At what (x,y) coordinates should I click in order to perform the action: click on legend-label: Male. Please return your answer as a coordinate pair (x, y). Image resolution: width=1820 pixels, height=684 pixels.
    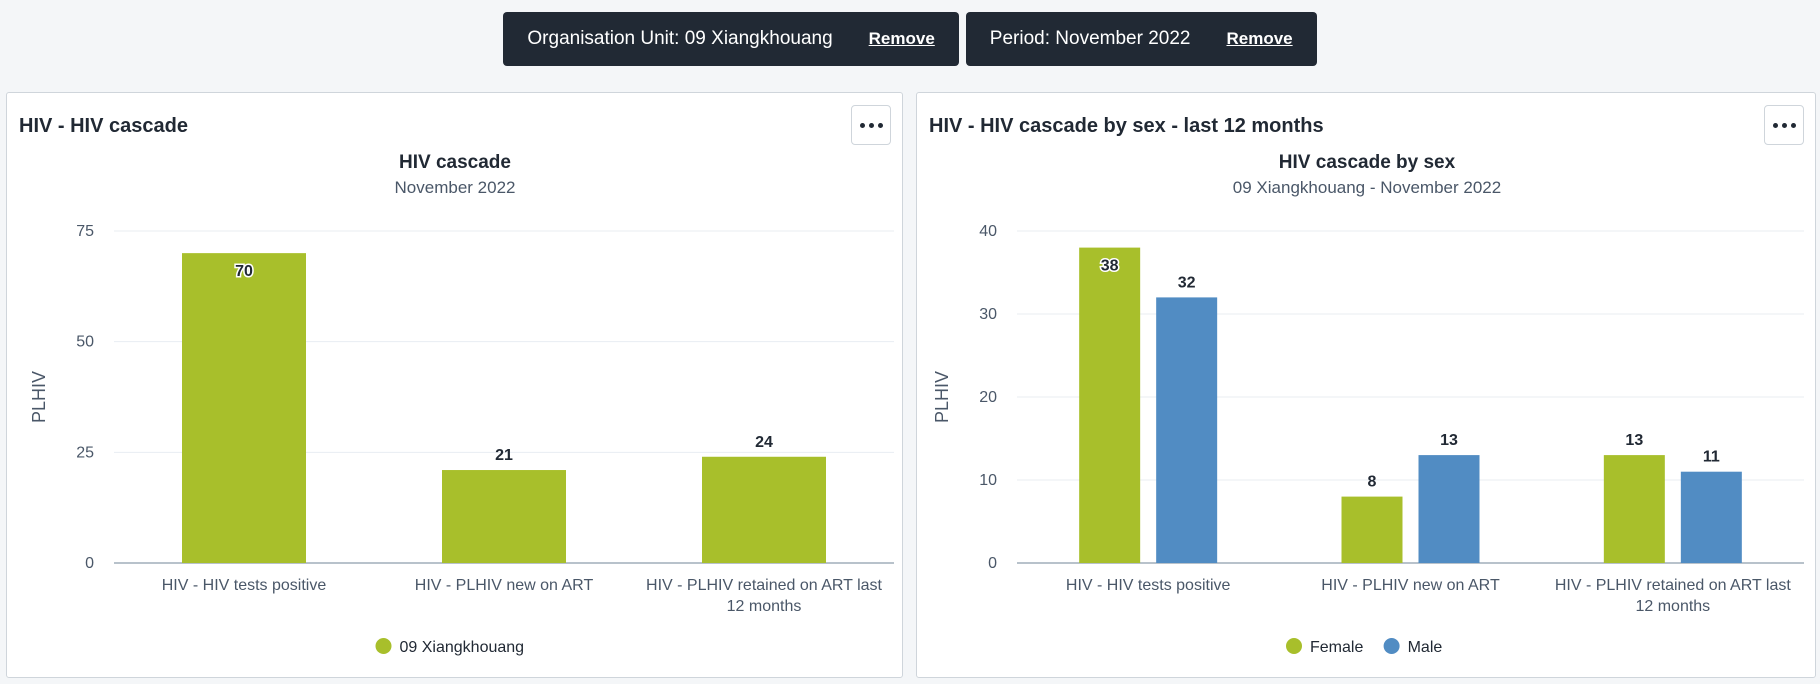
    Looking at the image, I should click on (1425, 647).